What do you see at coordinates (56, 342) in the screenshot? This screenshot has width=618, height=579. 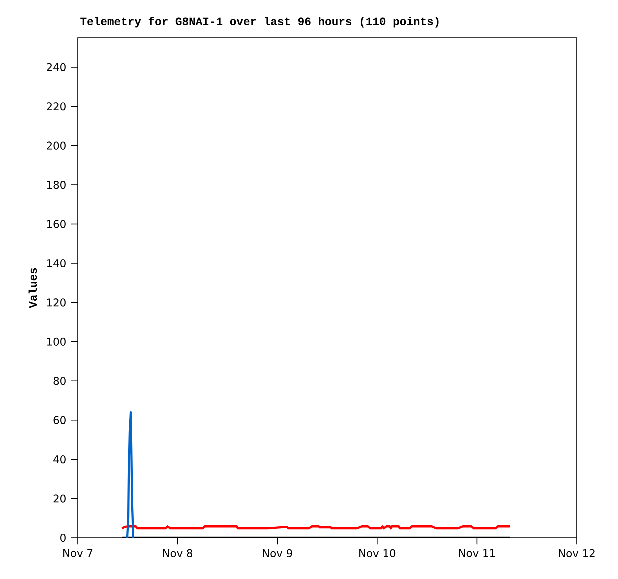 I see `y-tick-label: 100` at bounding box center [56, 342].